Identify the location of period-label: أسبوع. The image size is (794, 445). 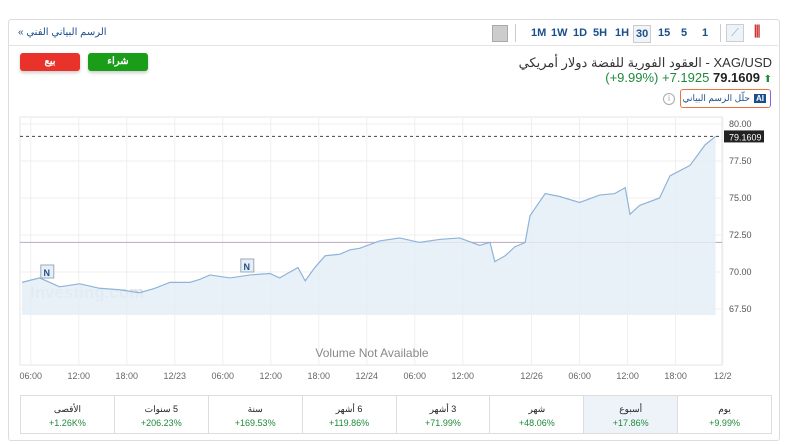
(631, 409).